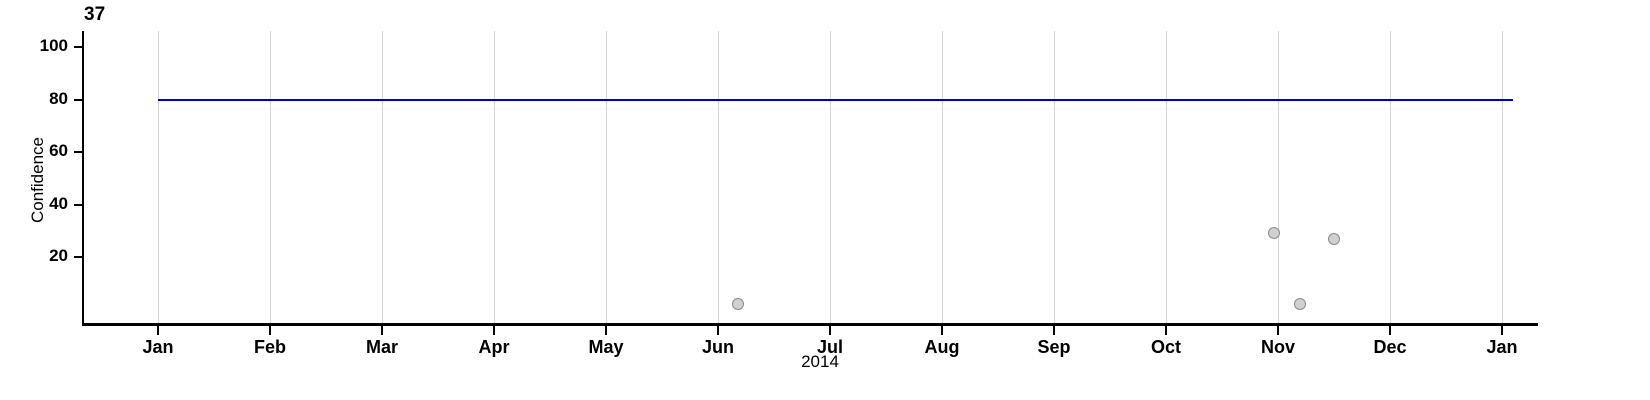 The height and width of the screenshot is (400, 1650). Describe the element at coordinates (269, 347) in the screenshot. I see `x-axis-tick-label: Feb` at that location.